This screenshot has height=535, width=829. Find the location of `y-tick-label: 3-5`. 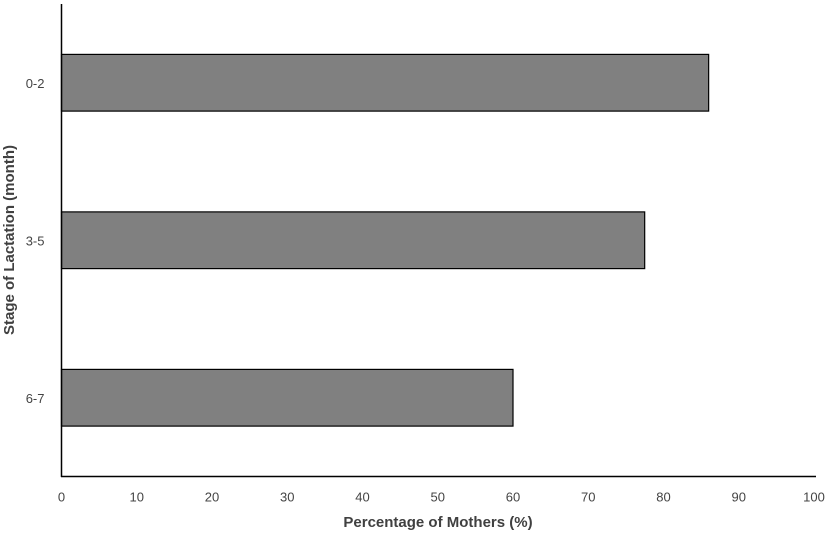

y-tick-label: 3-5 is located at coordinates (35, 240).